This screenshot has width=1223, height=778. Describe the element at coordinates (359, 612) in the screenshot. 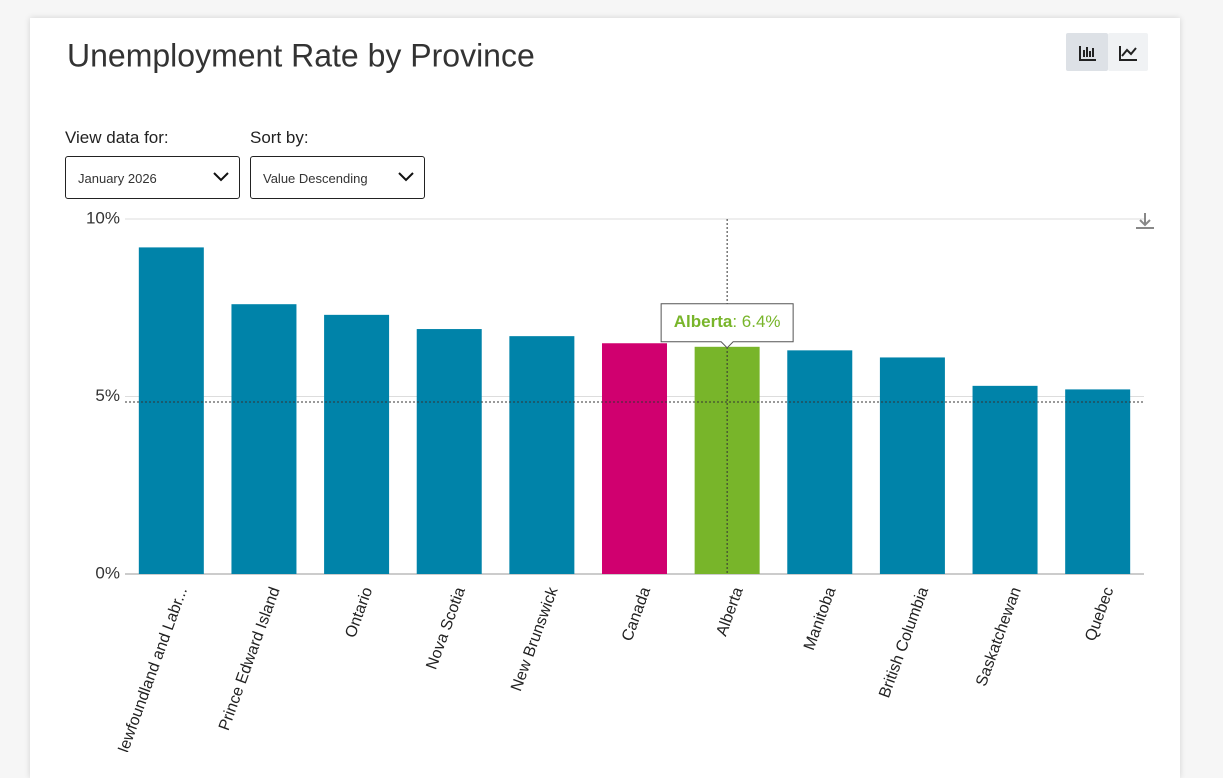

I see `x-tick-label: Ontario` at that location.